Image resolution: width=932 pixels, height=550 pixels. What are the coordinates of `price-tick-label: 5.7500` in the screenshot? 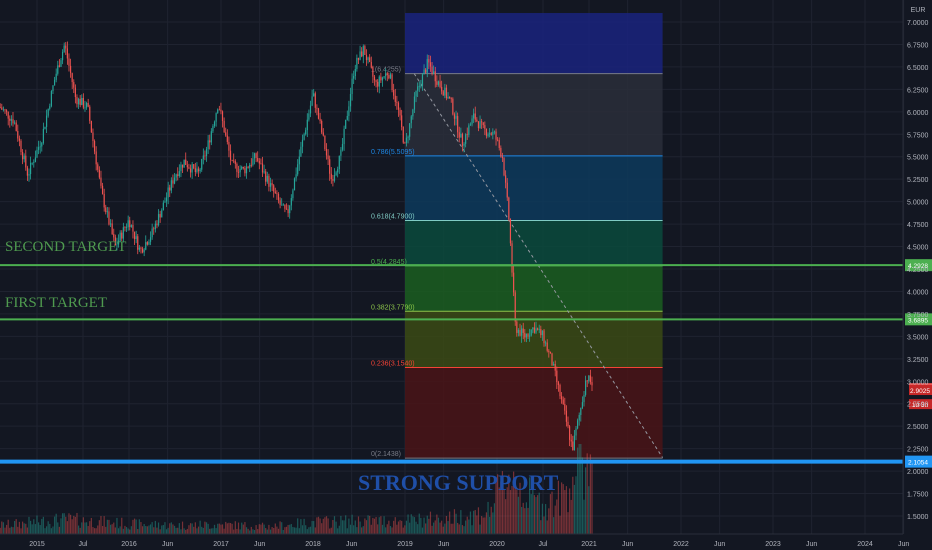 It's located at (918, 135).